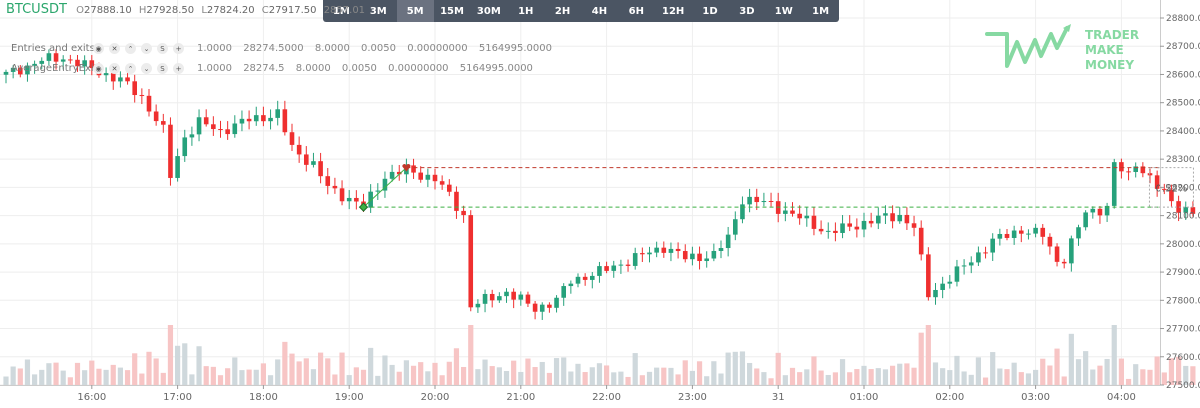  I want to click on timeframe-button: 12H, so click(673, 11).